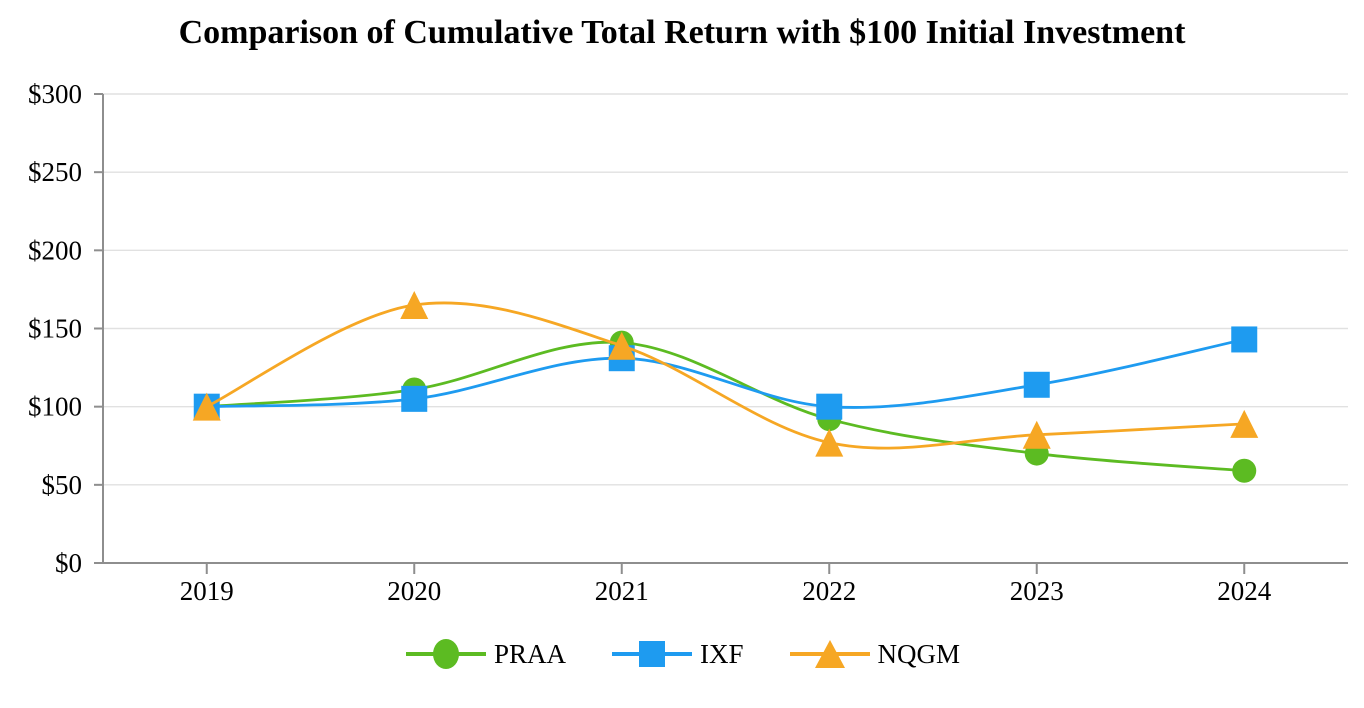 This screenshot has width=1364, height=708. Describe the element at coordinates (1244, 470) in the screenshot. I see `marker-praa-2024` at that location.